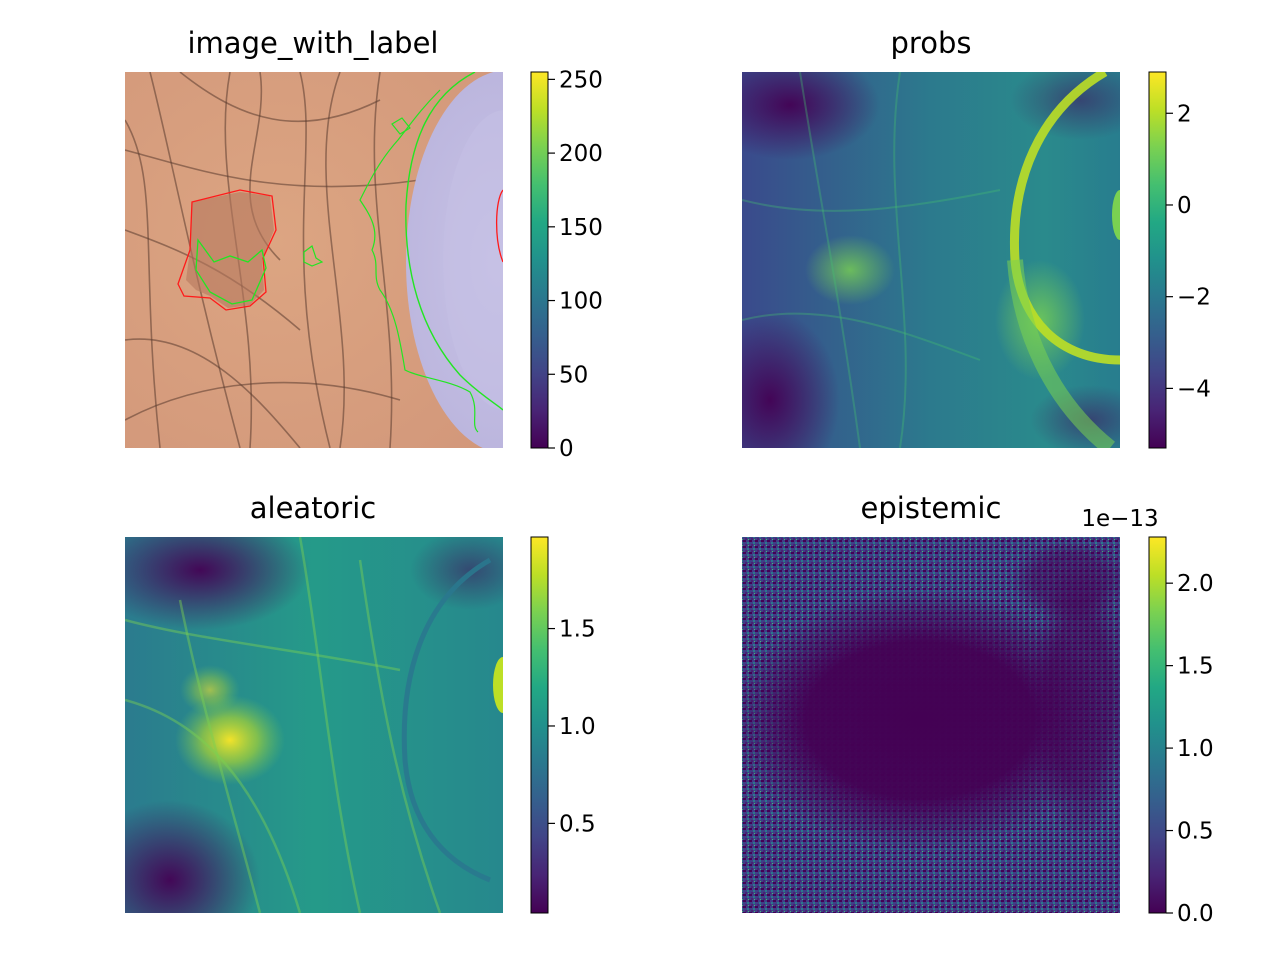 Image resolution: width=1280 pixels, height=960 pixels. I want to click on cap-contour-outer, so click(419, 261).